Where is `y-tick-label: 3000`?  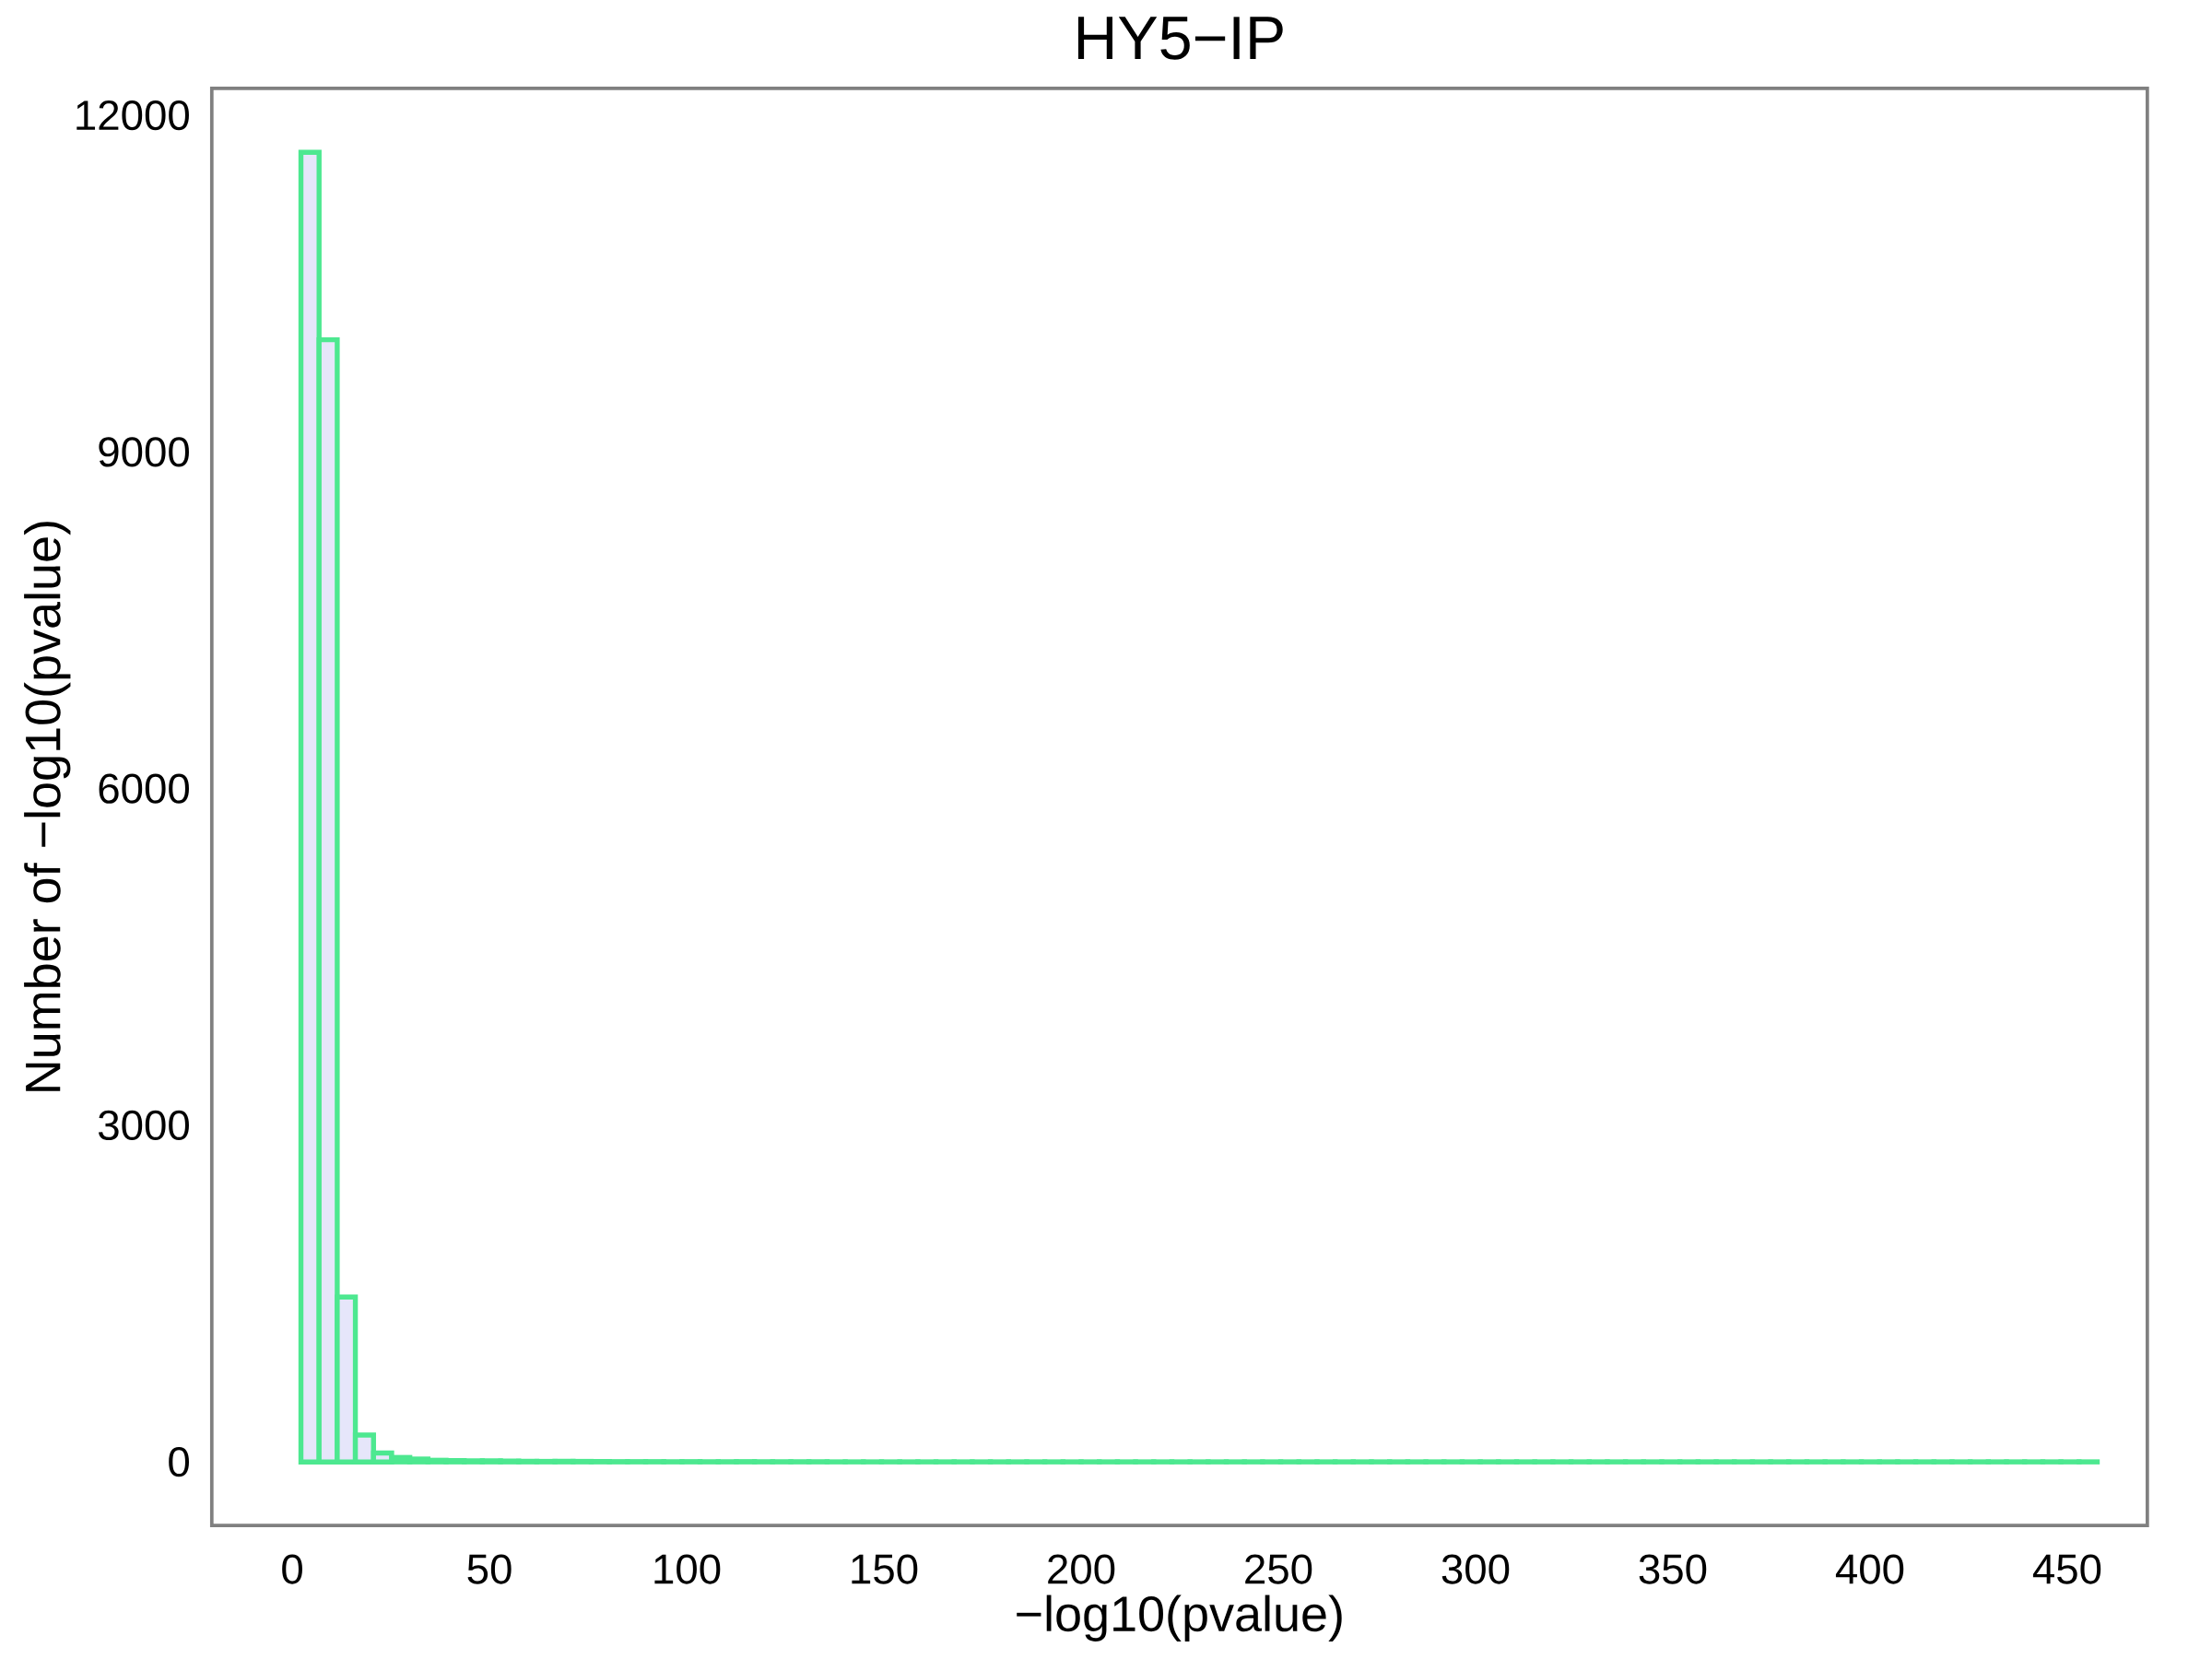 y-tick-label: 3000 is located at coordinates (144, 1125).